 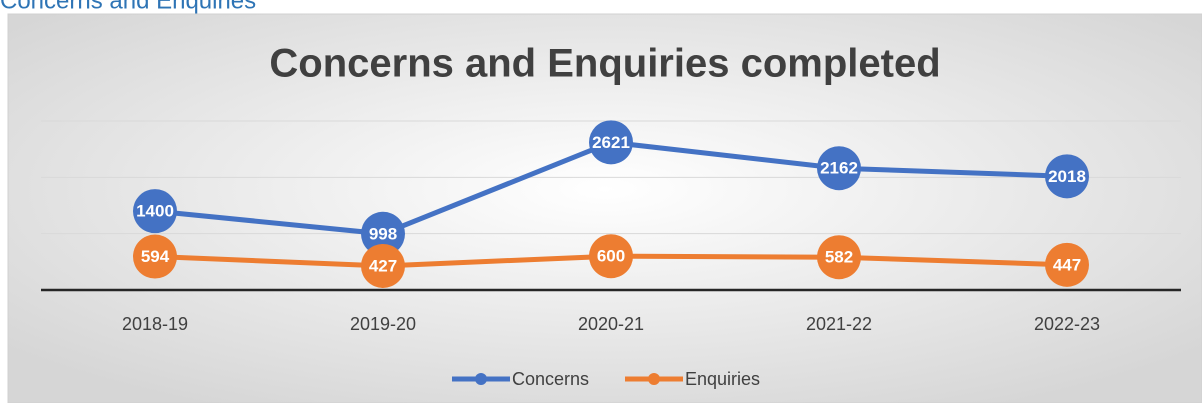 I want to click on data-label: 1400, so click(x=155, y=211).